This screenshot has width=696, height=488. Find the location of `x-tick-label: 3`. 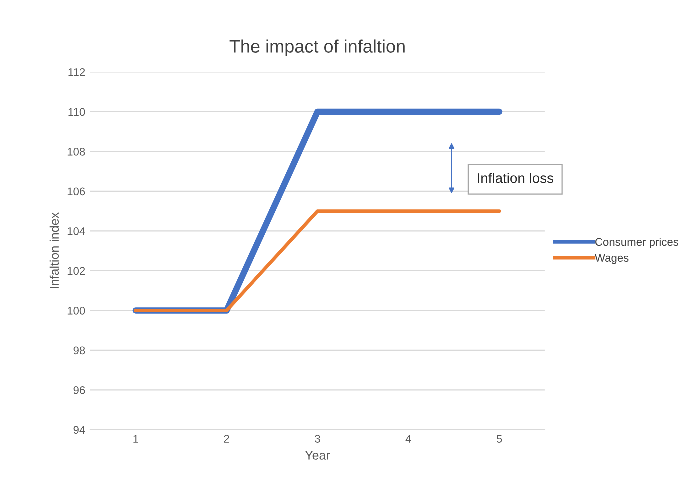

x-tick-label: 3 is located at coordinates (317, 439).